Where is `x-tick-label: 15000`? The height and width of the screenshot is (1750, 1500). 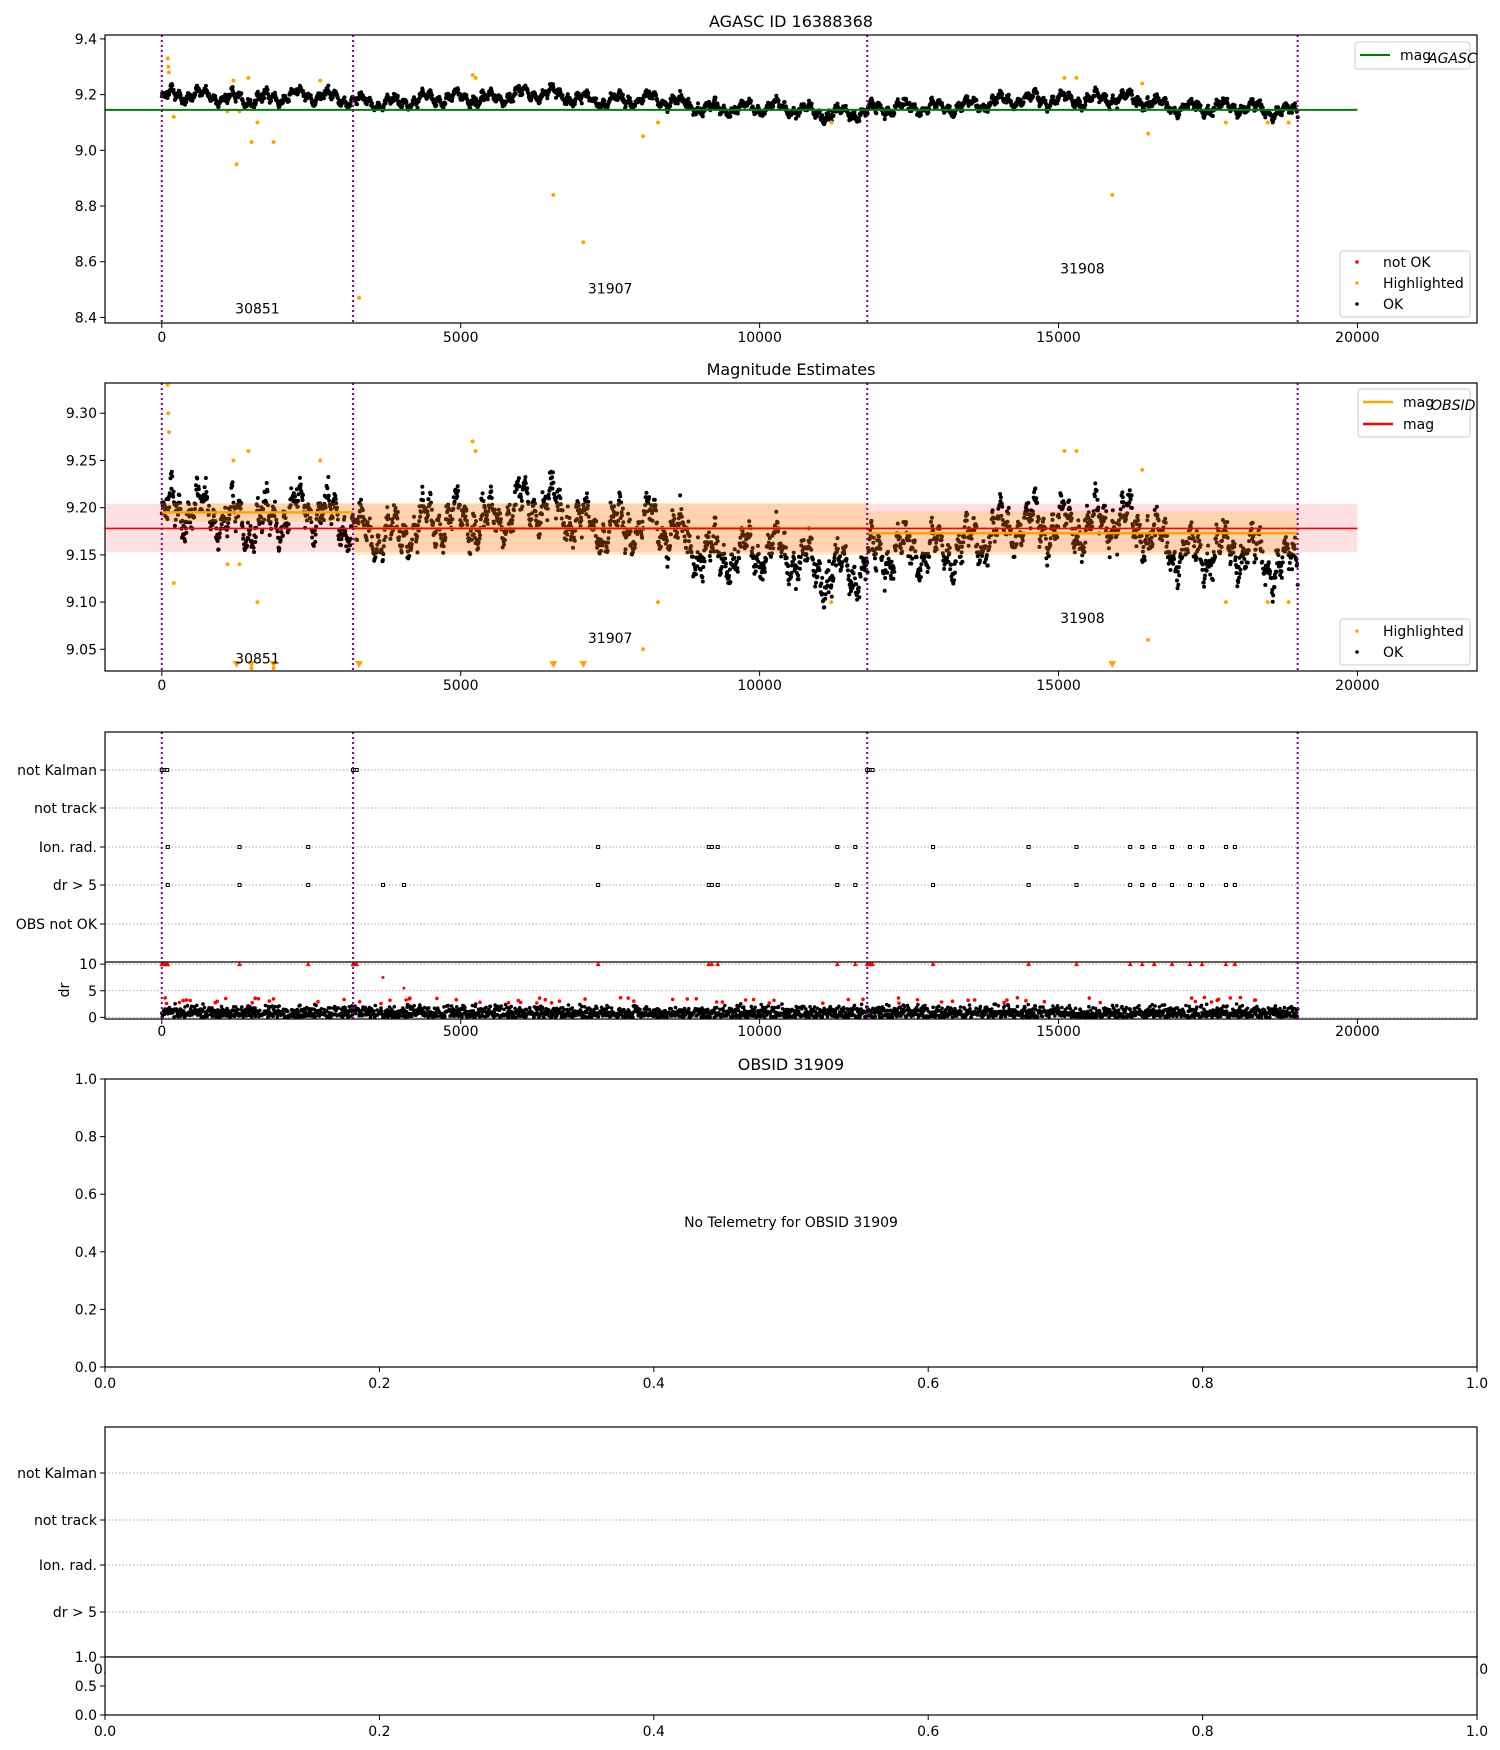 x-tick-label: 15000 is located at coordinates (1058, 338).